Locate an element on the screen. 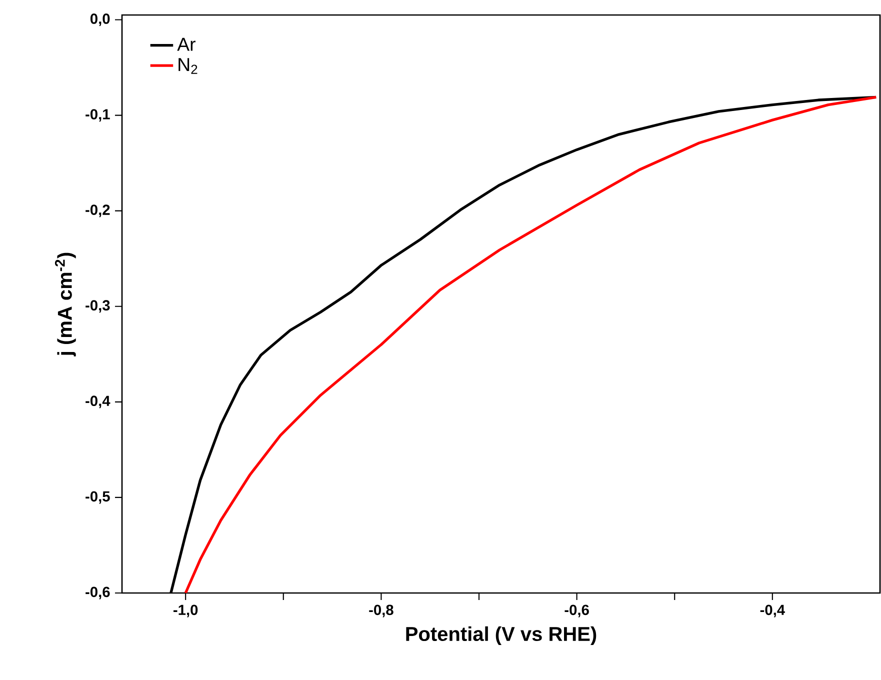 Image resolution: width=881 pixels, height=680 pixels. x-tick-label: -0,8 is located at coordinates (381, 611).